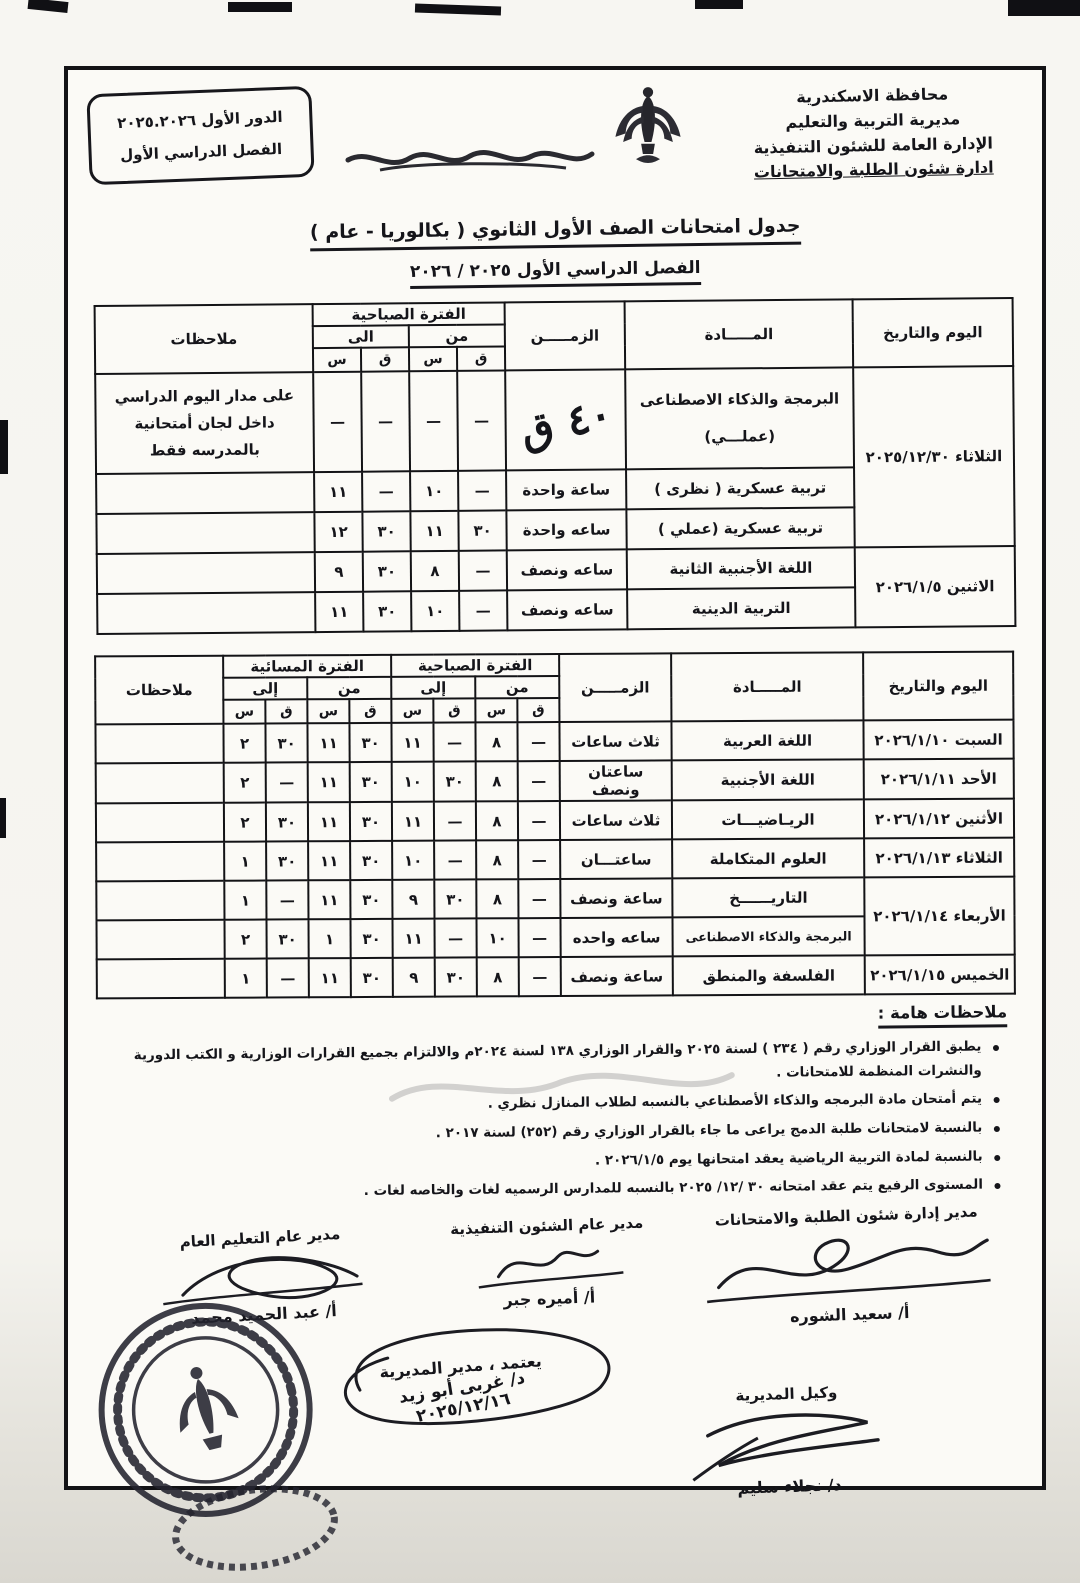 Image resolution: width=1080 pixels, height=1583 pixels. What do you see at coordinates (767, 780) in the screenshot?
I see `subject-cell: اللغة الأجنبية` at bounding box center [767, 780].